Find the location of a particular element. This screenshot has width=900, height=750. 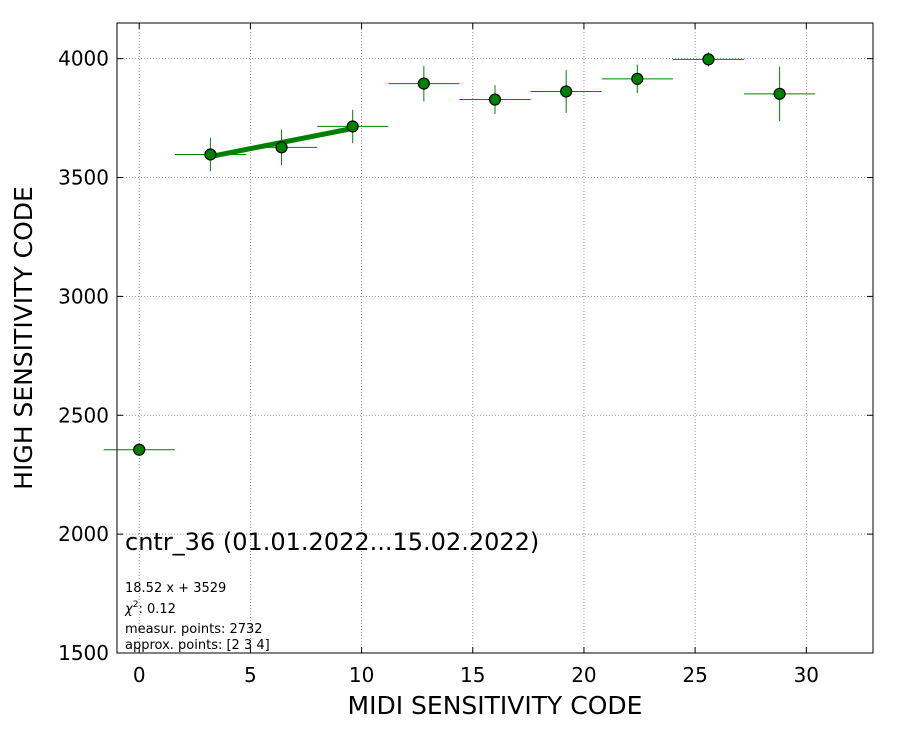

chi-symbol: χ is located at coordinates (129, 609).